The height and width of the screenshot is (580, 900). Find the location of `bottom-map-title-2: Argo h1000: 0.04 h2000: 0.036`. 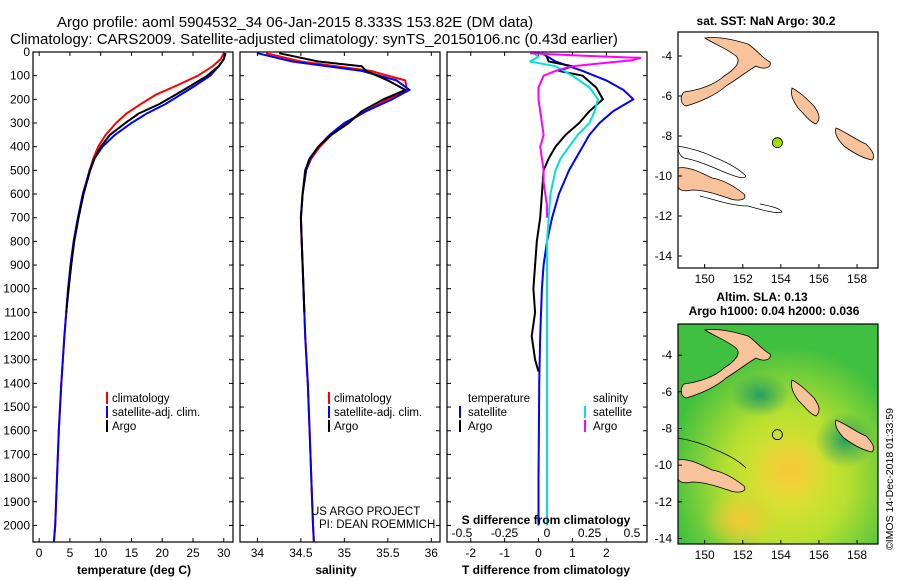

bottom-map-title-2: Argo h1000: 0.04 h2000: 0.036 is located at coordinates (774, 311).